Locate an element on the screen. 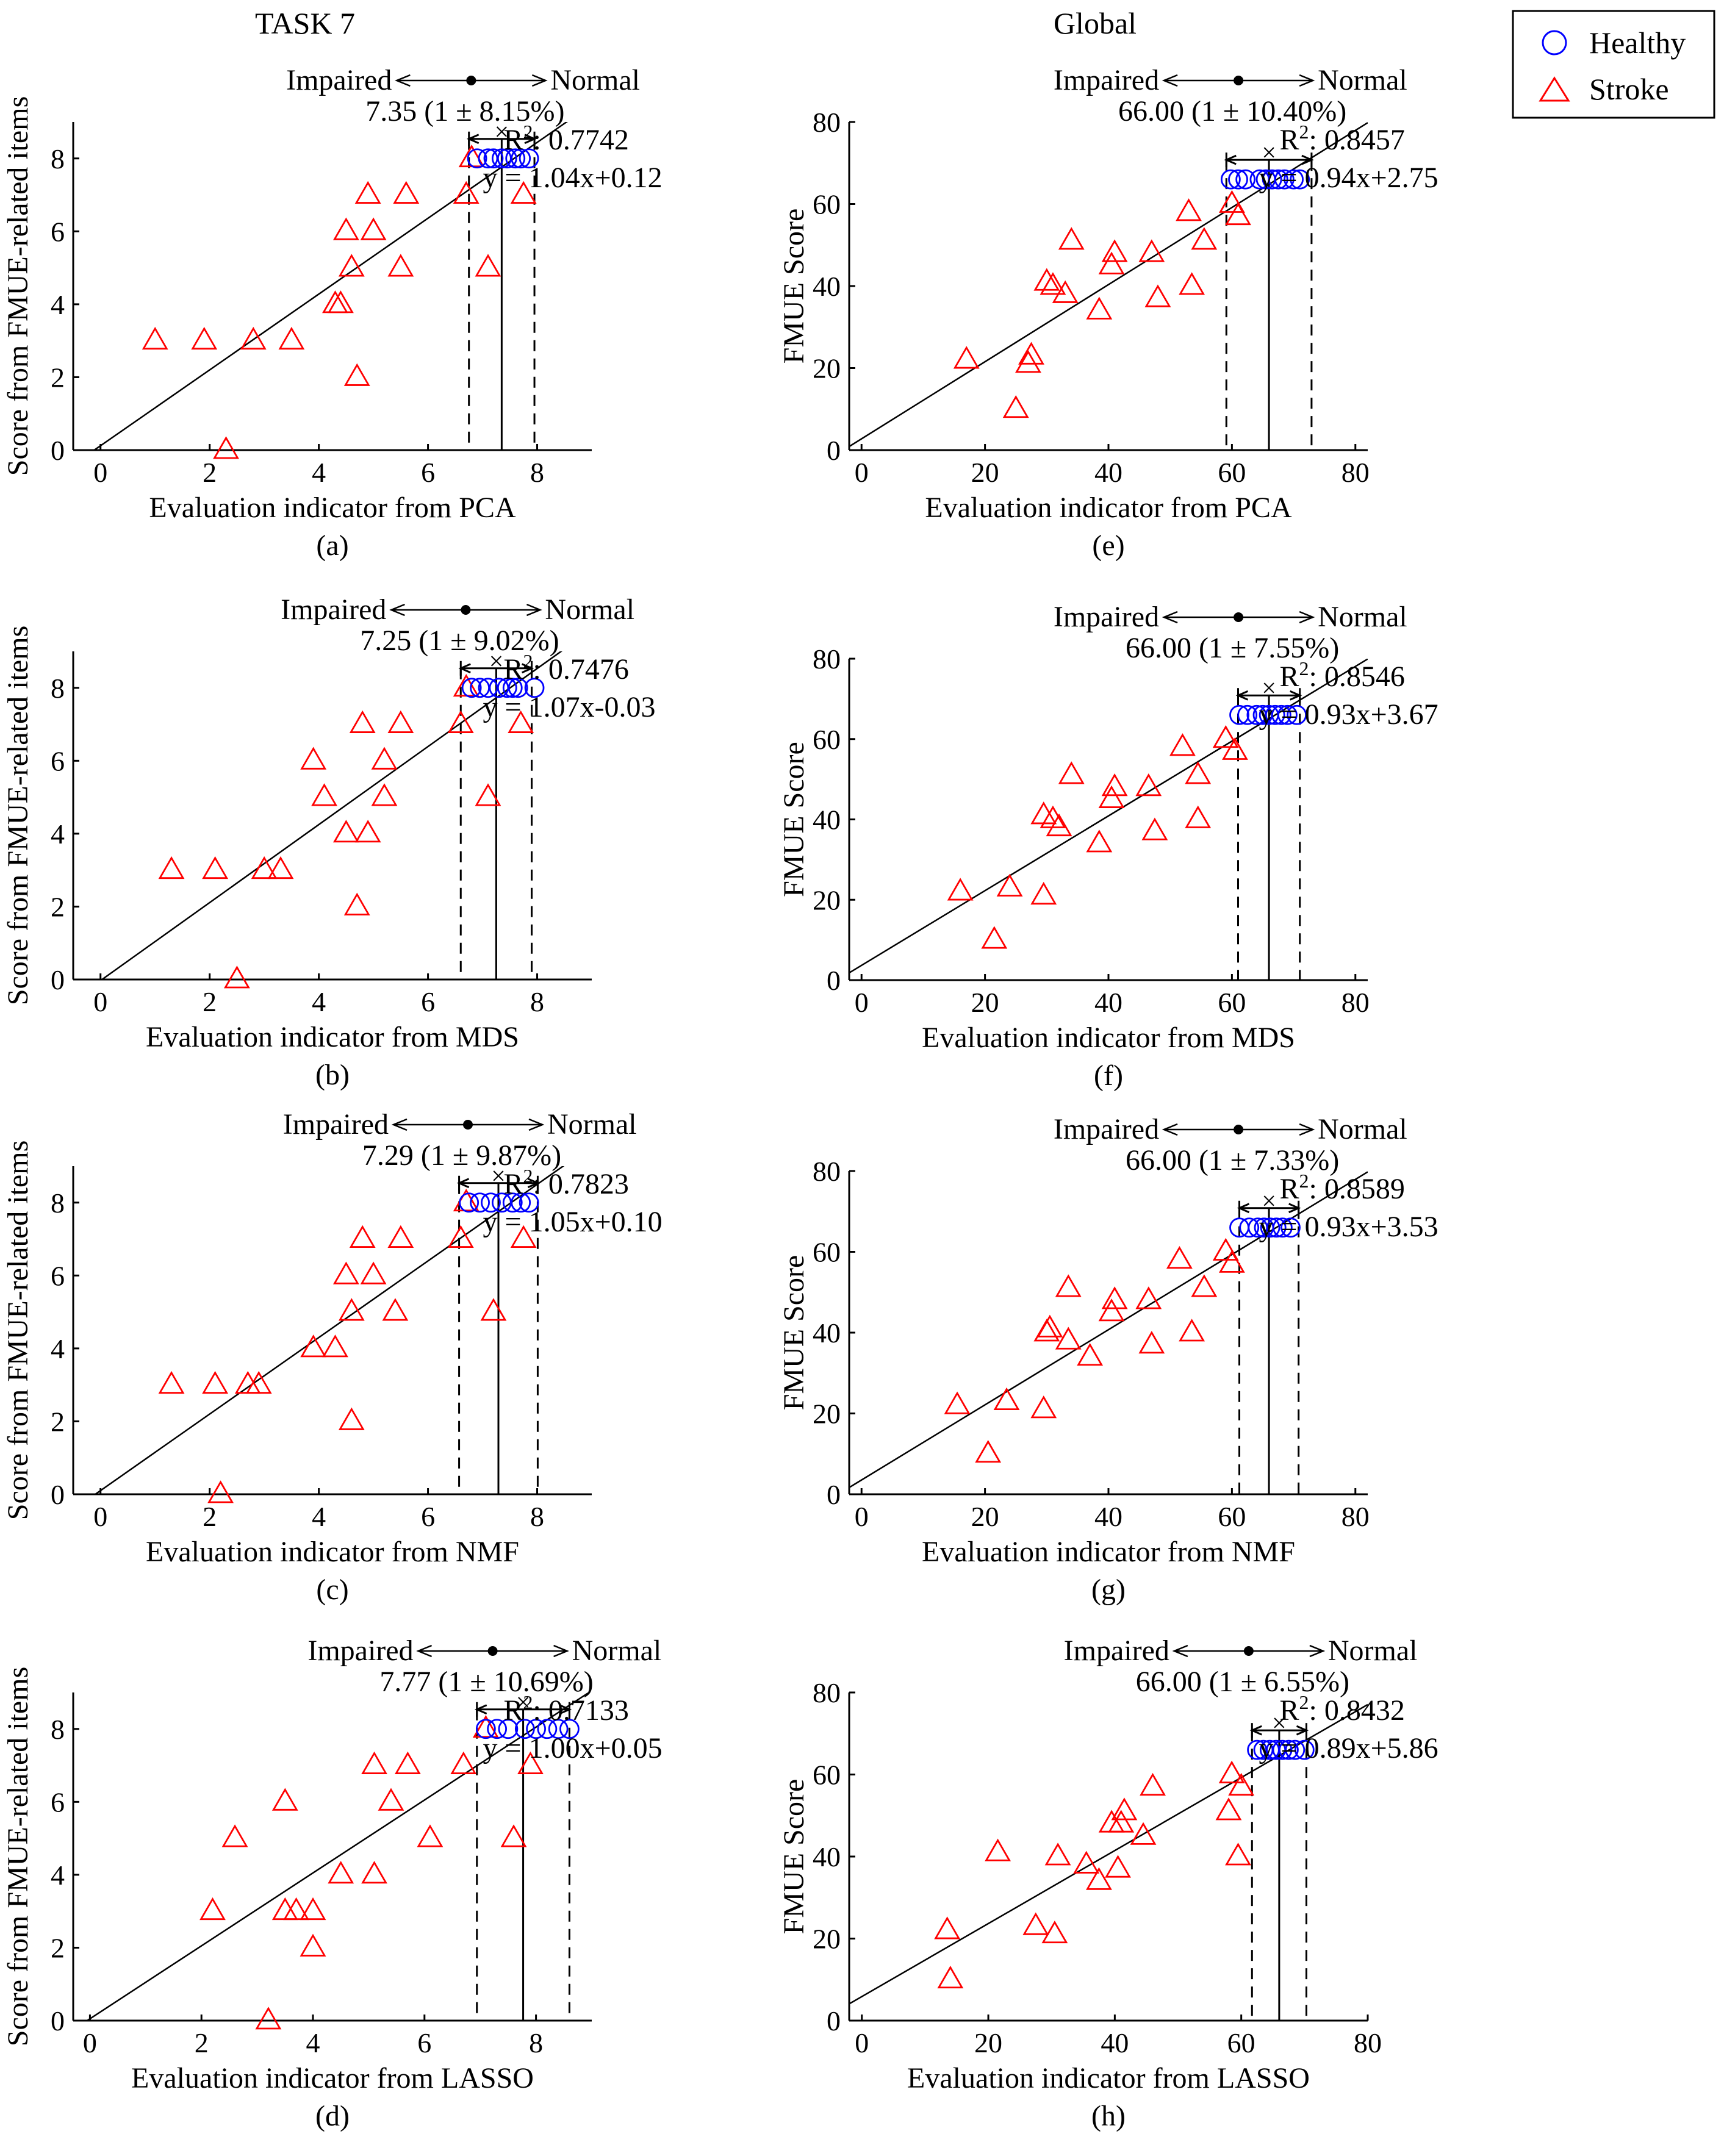 The width and height of the screenshot is (1724, 2156). panel-g-x-tick-label: 0 is located at coordinates (862, 1516).